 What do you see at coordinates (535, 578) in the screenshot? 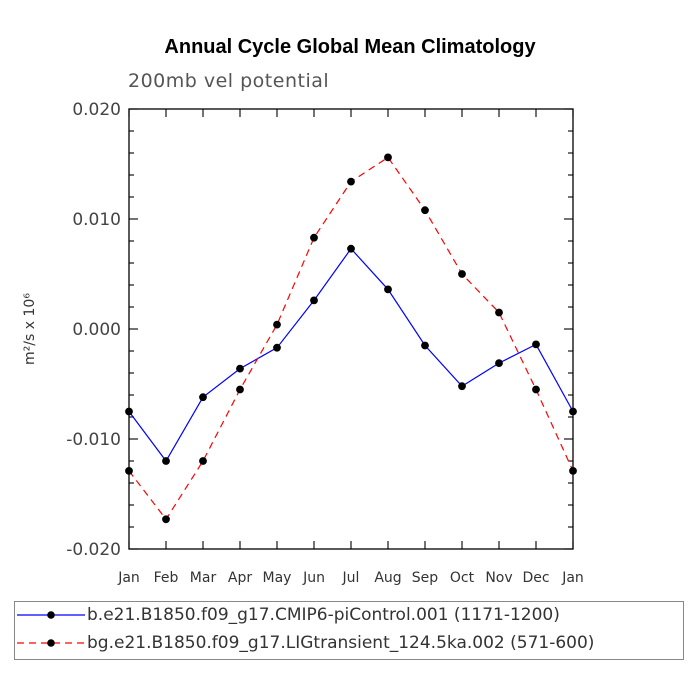
I see `x-tick-label: Dec` at bounding box center [535, 578].